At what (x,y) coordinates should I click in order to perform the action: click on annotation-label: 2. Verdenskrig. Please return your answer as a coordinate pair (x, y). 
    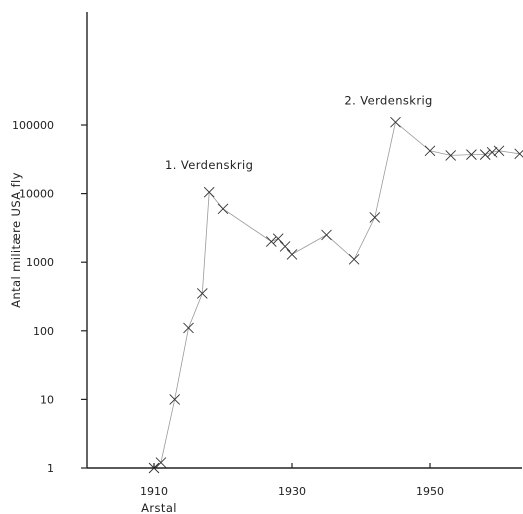
    Looking at the image, I should click on (388, 100).